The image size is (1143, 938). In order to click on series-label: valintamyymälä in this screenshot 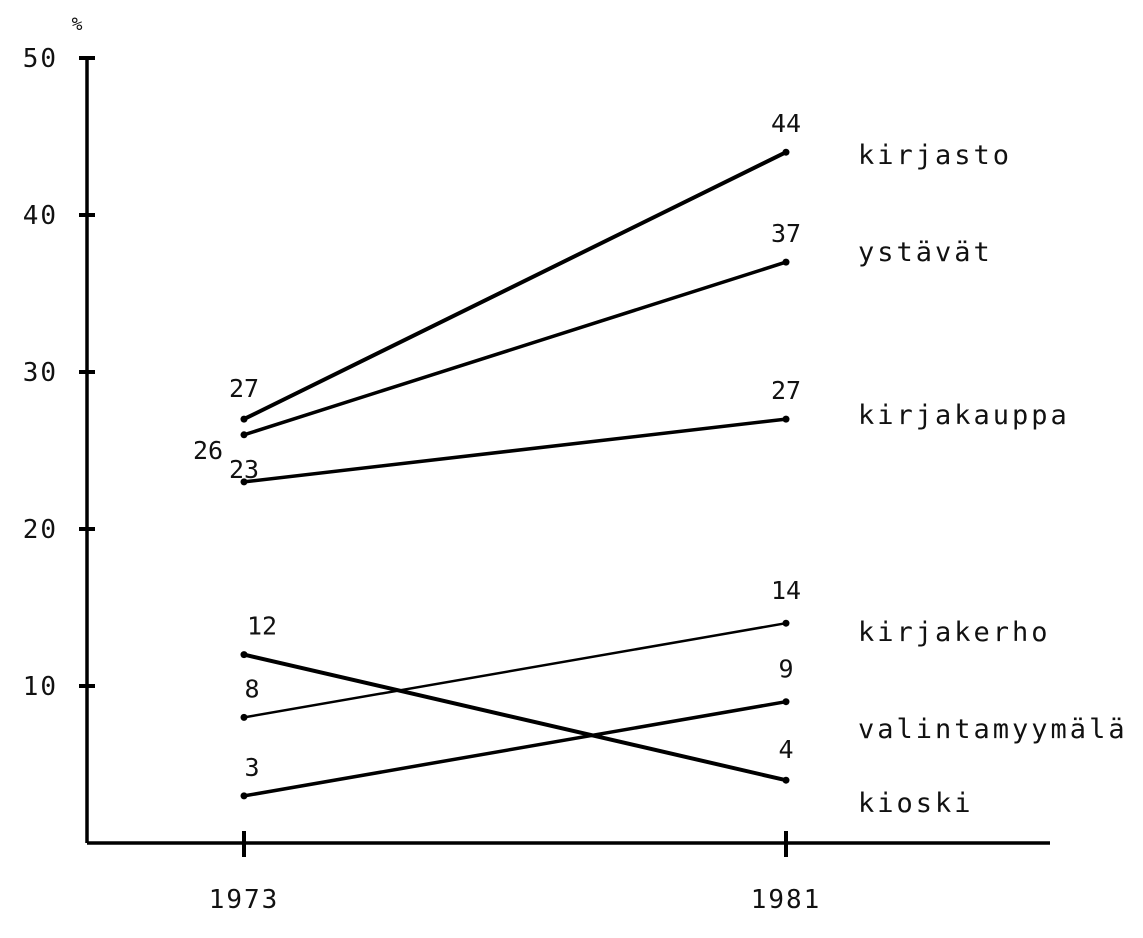, I will do `click(993, 729)`.